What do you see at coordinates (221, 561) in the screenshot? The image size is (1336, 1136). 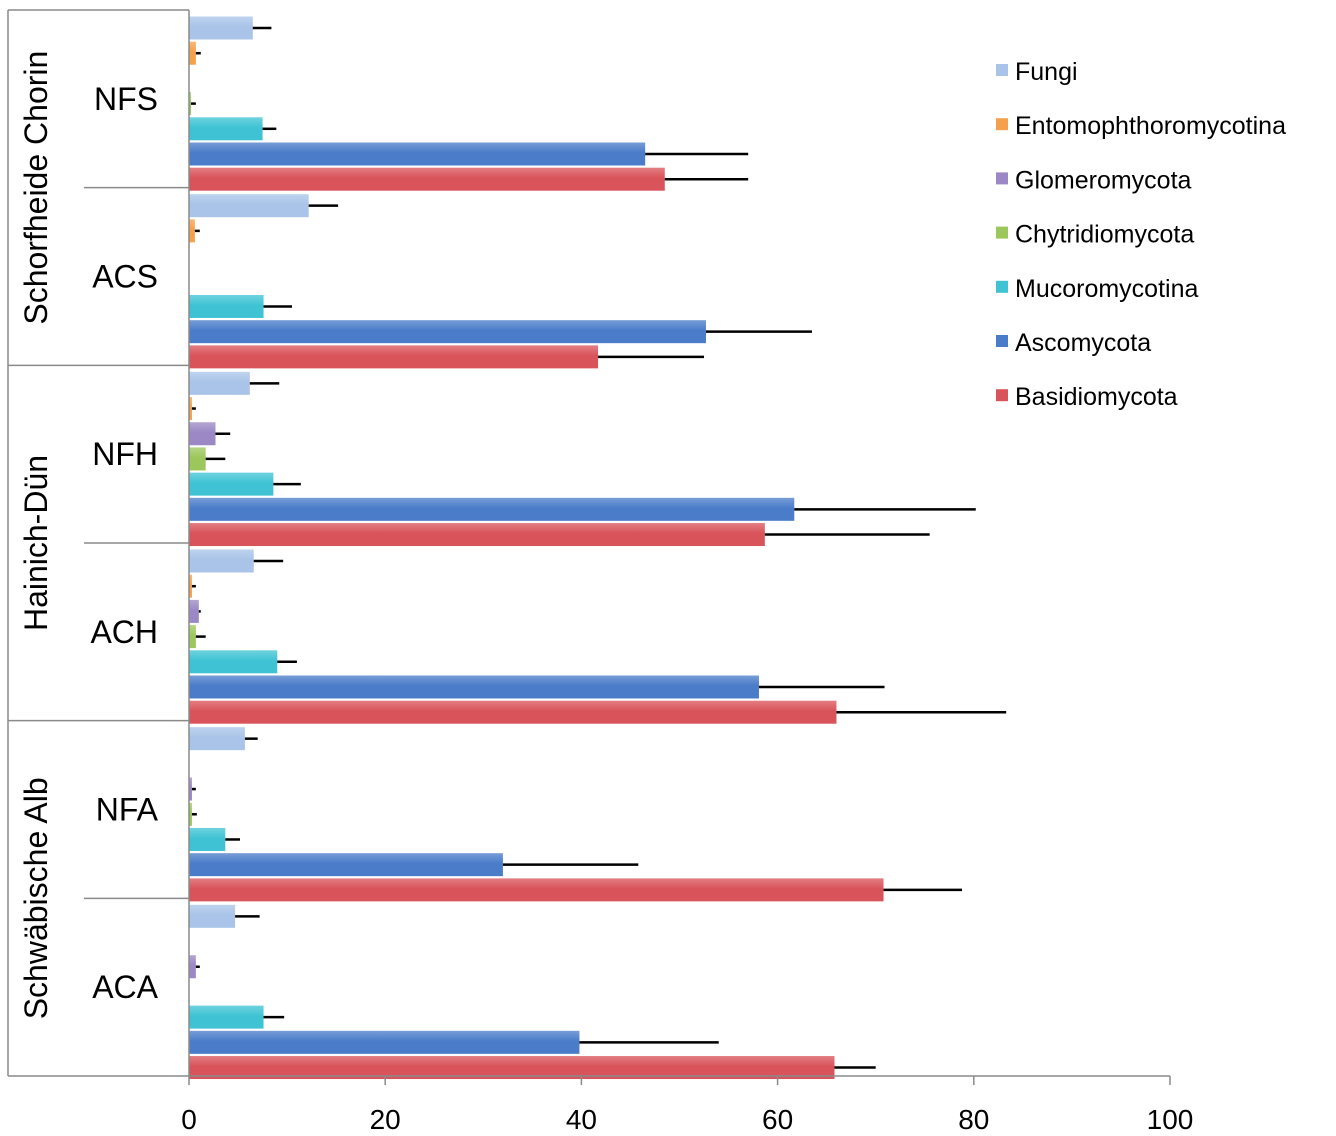 I see `bar-ach-fungi` at bounding box center [221, 561].